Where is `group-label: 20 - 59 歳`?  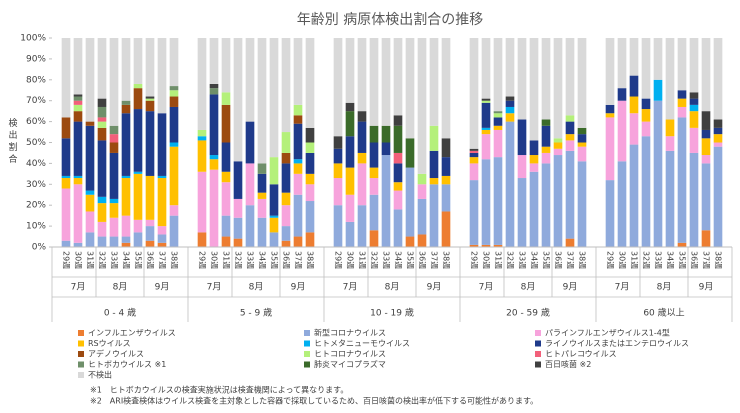 group-label: 20 - 59 歳 is located at coordinates (528, 313).